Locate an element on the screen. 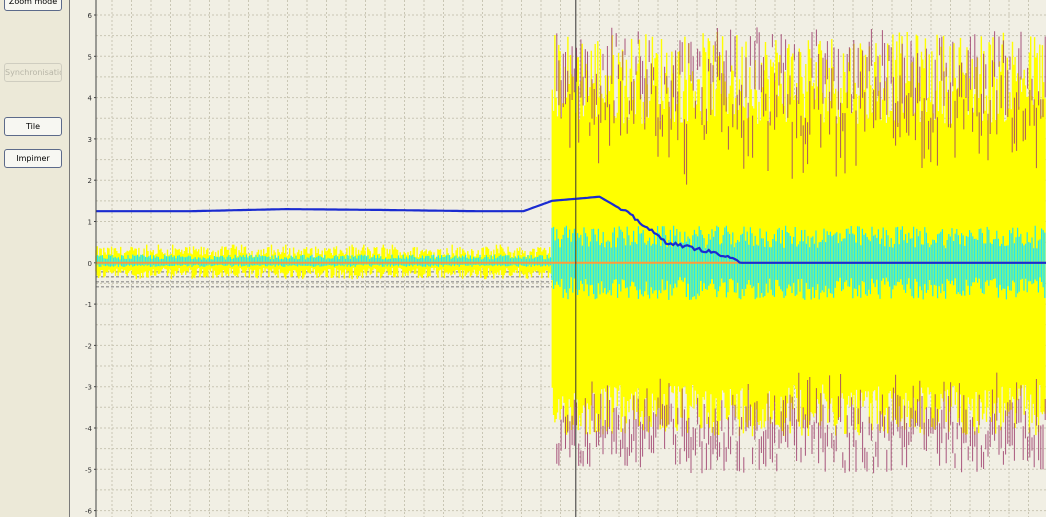  y-tick-label: -6 is located at coordinates (89, 512).